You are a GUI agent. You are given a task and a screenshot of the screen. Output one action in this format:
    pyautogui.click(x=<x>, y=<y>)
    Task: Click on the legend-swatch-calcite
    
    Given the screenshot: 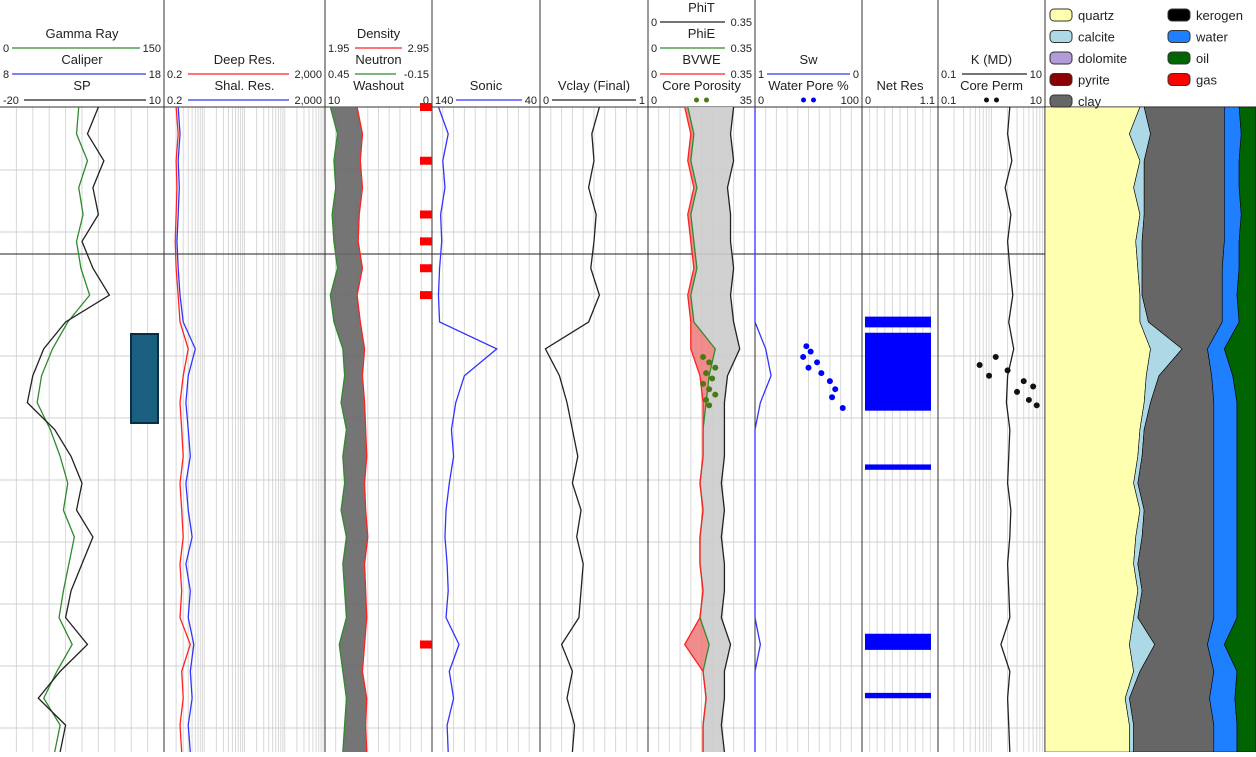 What is the action you would take?
    pyautogui.click(x=1061, y=36)
    